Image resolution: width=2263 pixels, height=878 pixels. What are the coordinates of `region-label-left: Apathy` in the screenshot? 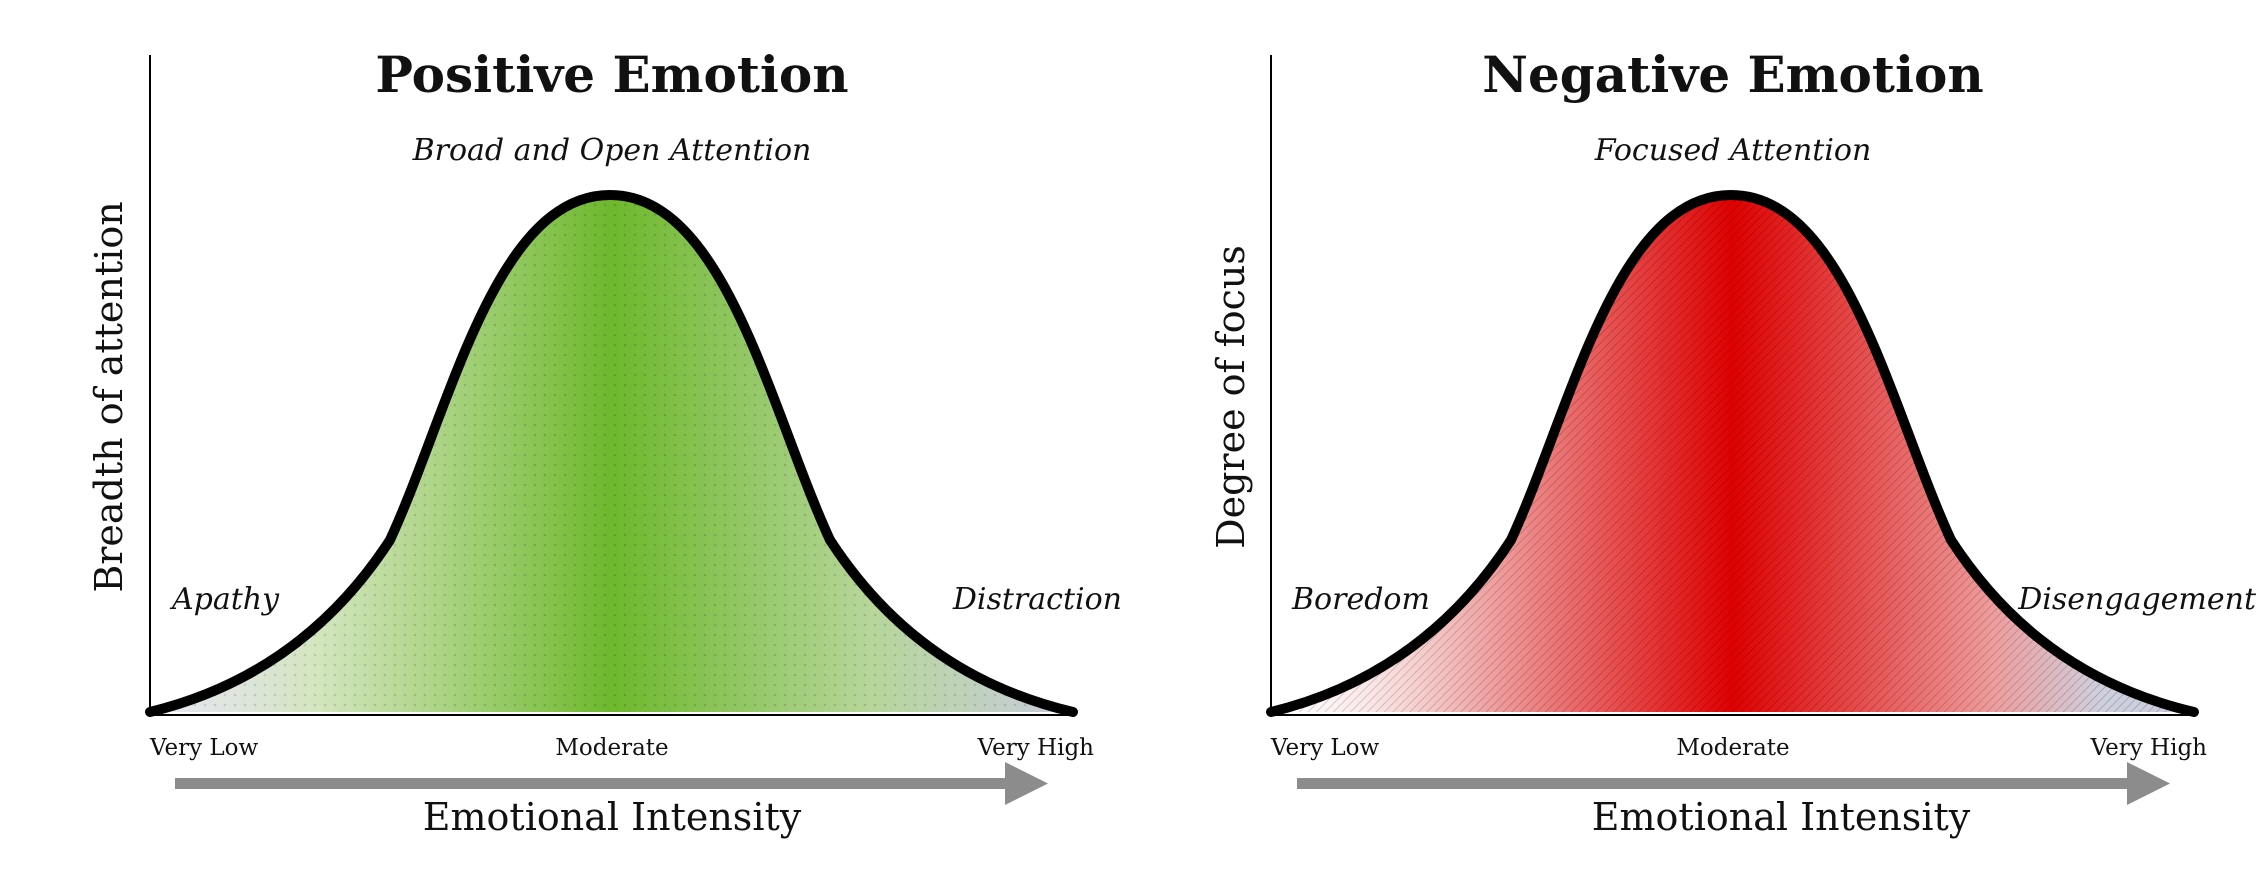 It's located at (224, 599).